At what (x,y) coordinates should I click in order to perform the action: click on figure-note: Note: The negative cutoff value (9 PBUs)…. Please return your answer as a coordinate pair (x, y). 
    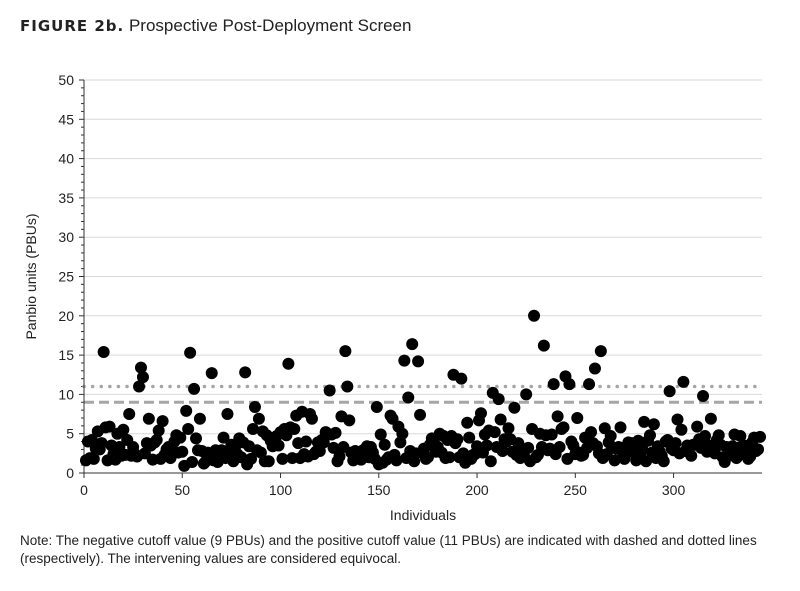
    Looking at the image, I should click on (388, 549).